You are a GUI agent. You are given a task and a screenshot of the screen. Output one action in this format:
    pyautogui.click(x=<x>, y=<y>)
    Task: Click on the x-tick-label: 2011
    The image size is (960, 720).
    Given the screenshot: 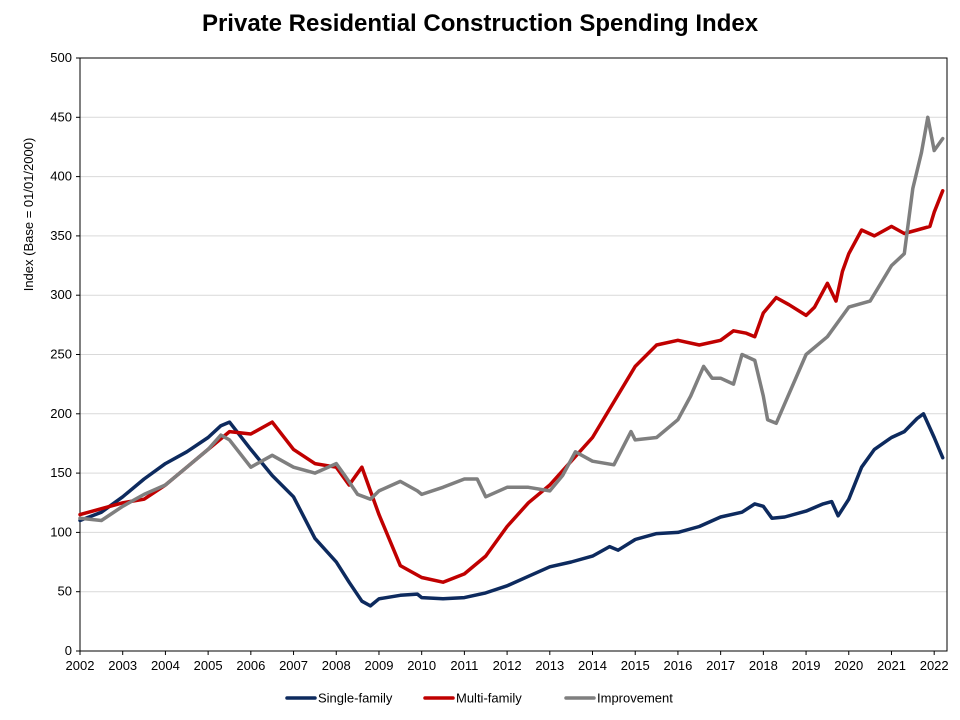 What is the action you would take?
    pyautogui.click(x=464, y=665)
    